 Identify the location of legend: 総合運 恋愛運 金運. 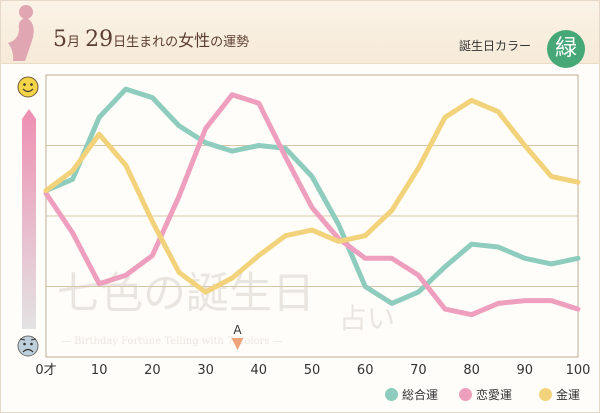
(300, 394).